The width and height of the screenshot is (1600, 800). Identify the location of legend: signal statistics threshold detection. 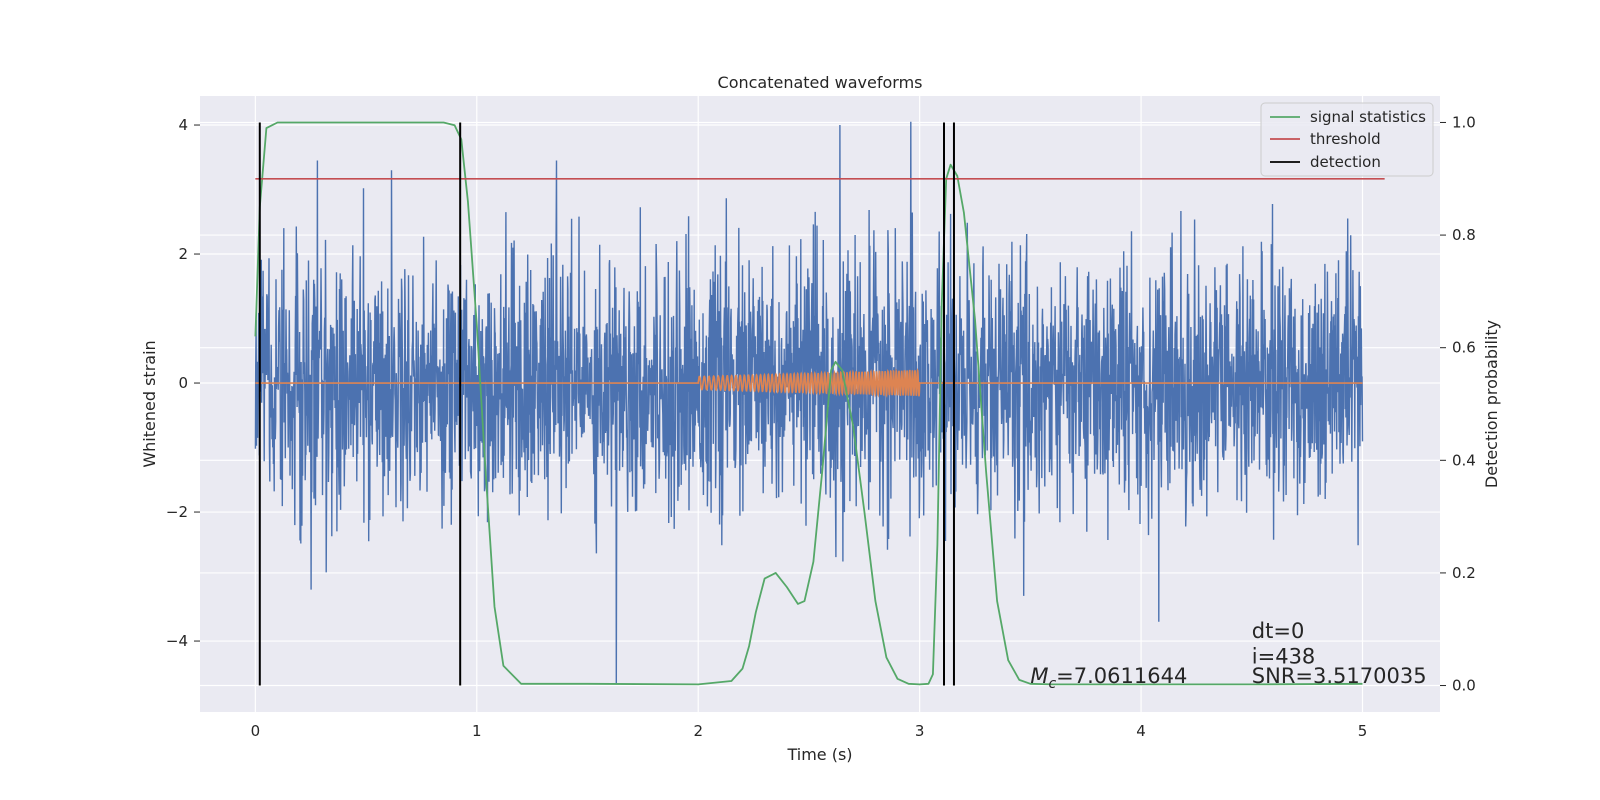
(1347, 139).